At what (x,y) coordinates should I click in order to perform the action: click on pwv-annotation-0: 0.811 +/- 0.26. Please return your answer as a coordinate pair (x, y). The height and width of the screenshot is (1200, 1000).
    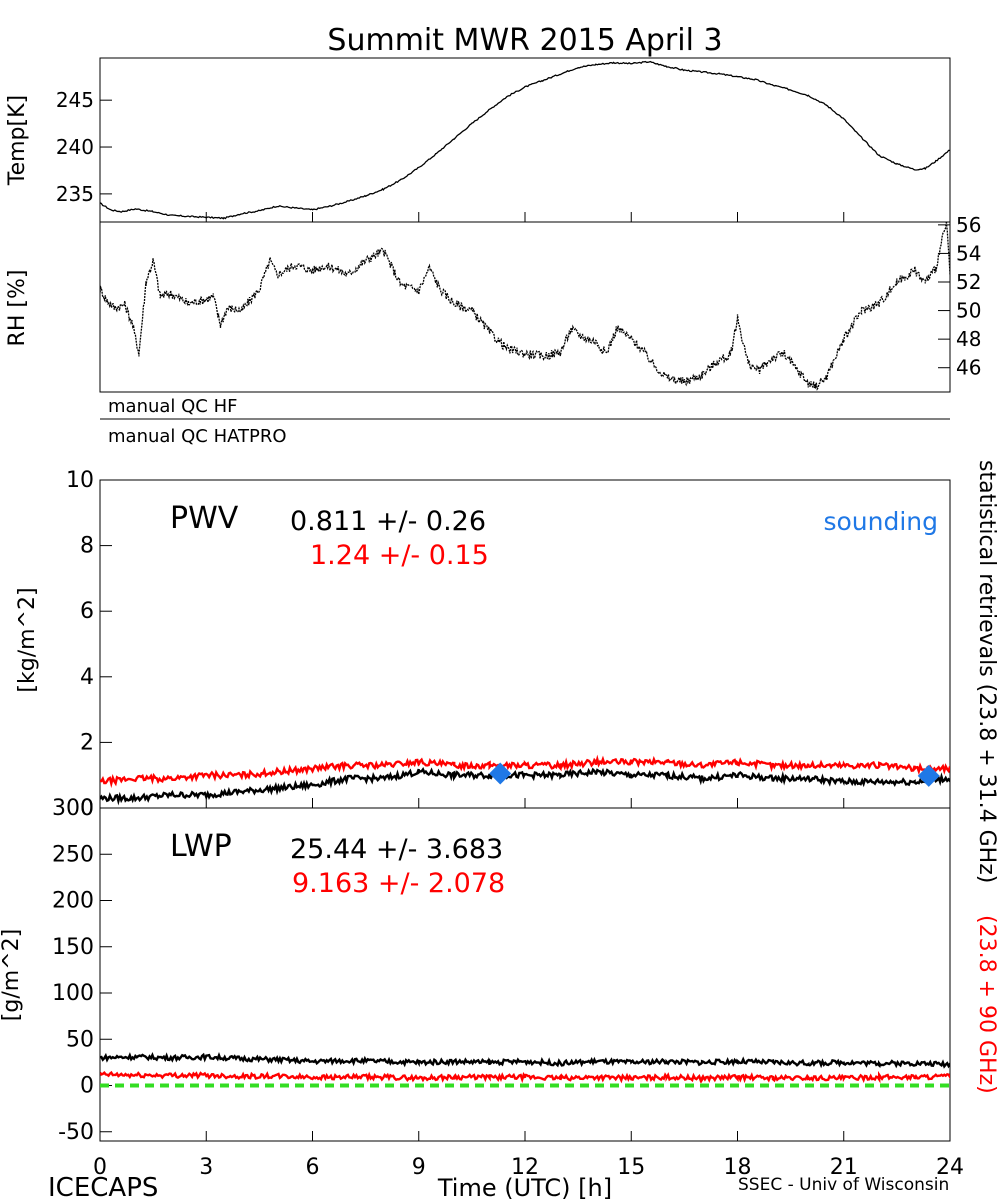
    Looking at the image, I should click on (388, 521).